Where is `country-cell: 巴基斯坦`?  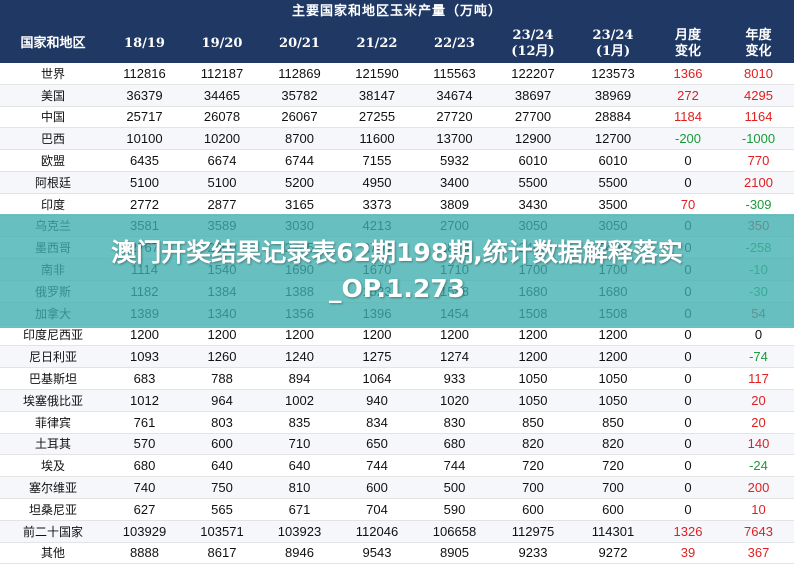 country-cell: 巴基斯坦 is located at coordinates (53, 378).